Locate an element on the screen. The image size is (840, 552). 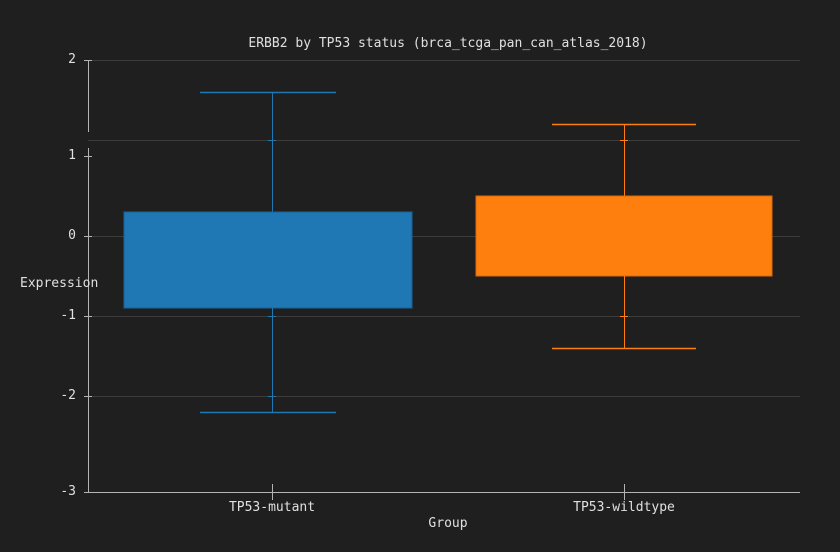
box-tp53-wildtype is located at coordinates (624, 236).